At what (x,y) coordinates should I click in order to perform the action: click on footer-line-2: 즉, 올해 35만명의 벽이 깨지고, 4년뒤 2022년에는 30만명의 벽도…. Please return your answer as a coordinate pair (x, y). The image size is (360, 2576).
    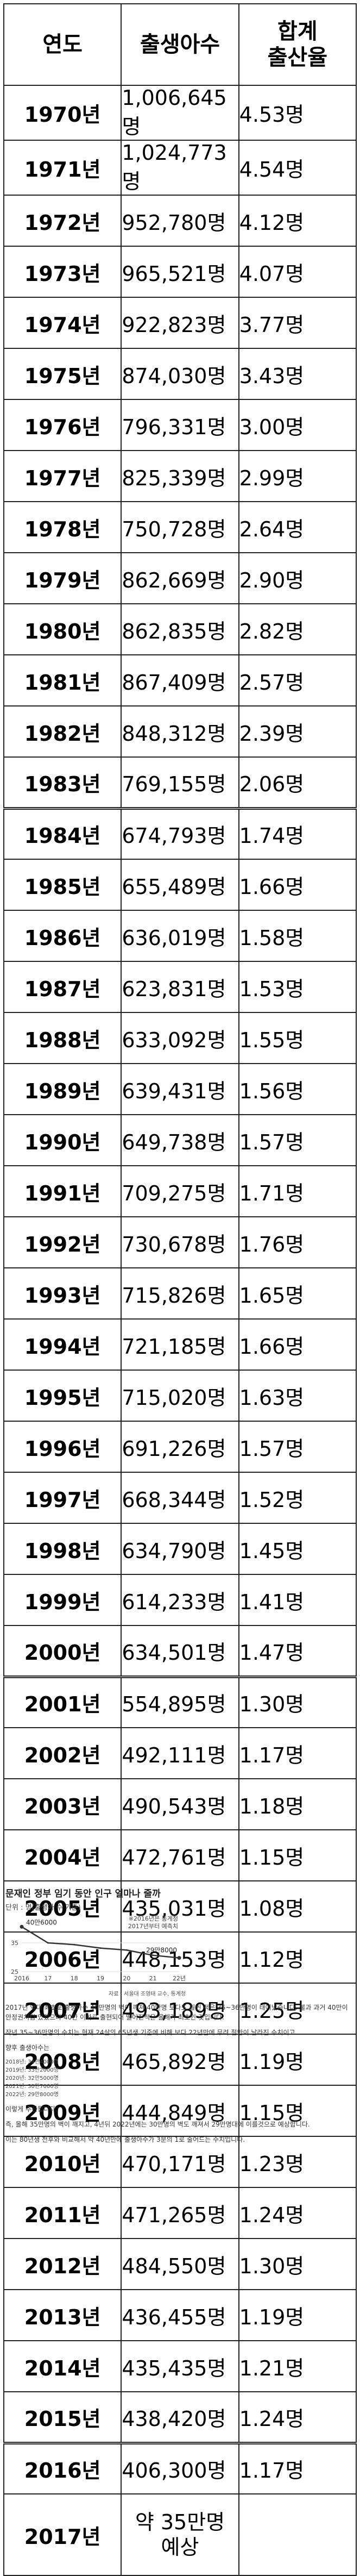
    Looking at the image, I should click on (157, 2124).